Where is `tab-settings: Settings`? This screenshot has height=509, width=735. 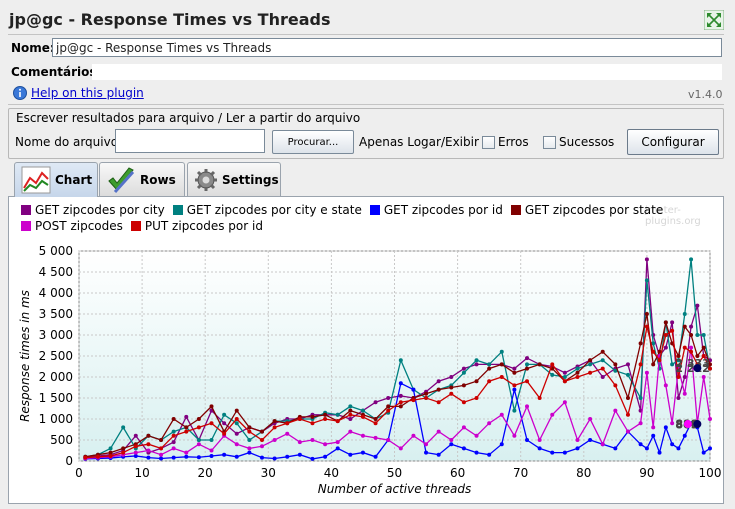
tab-settings: Settings is located at coordinates (234, 179).